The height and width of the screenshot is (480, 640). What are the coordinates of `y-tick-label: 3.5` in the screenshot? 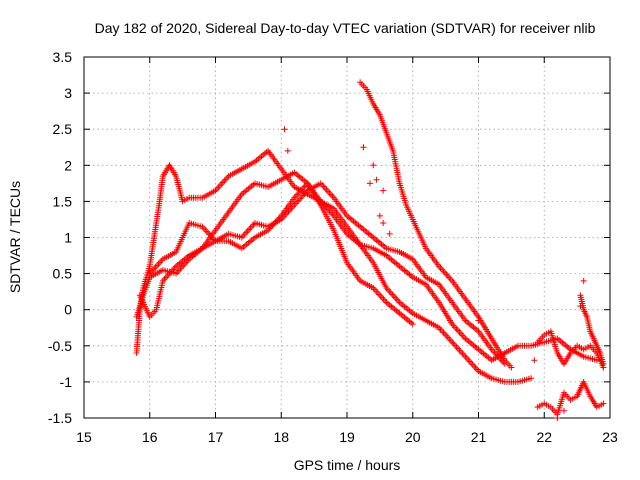 It's located at (63, 57).